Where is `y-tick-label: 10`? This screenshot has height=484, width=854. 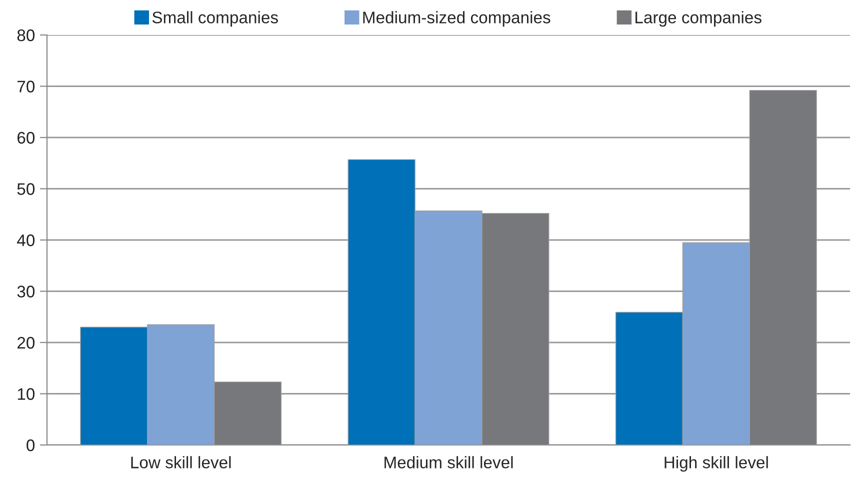
y-tick-label: 10 is located at coordinates (26, 394).